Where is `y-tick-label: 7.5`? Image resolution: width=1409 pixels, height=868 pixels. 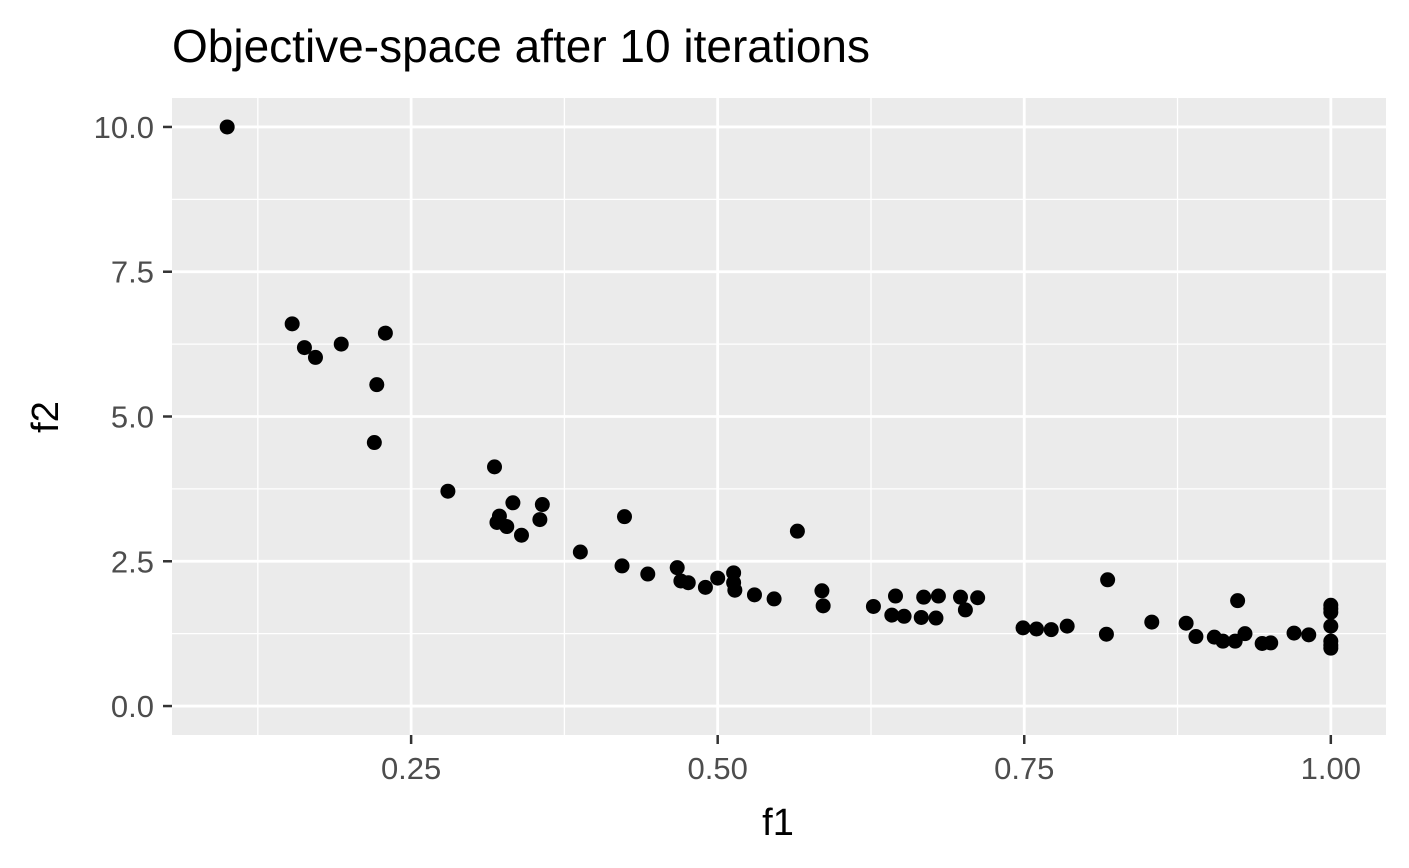 y-tick-label: 7.5 is located at coordinates (132, 272).